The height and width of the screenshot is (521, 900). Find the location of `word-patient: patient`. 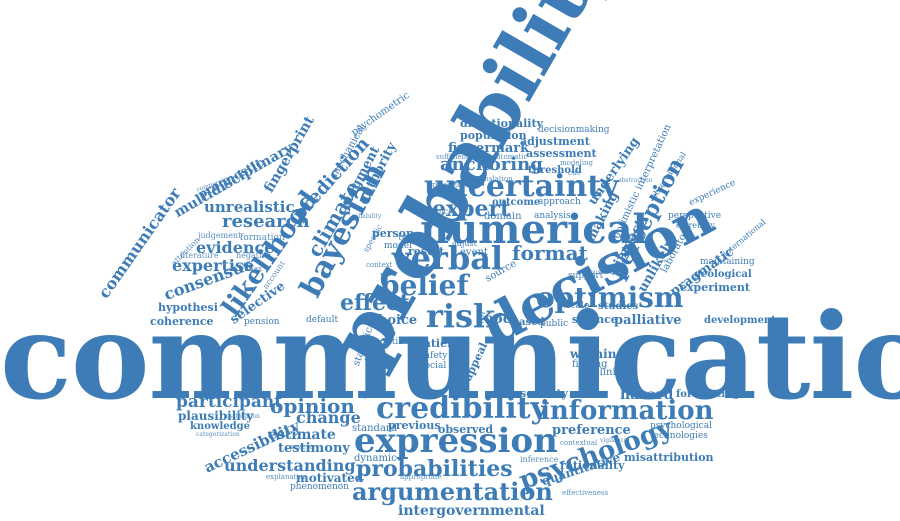

word-patient: patient is located at coordinates (438, 343).